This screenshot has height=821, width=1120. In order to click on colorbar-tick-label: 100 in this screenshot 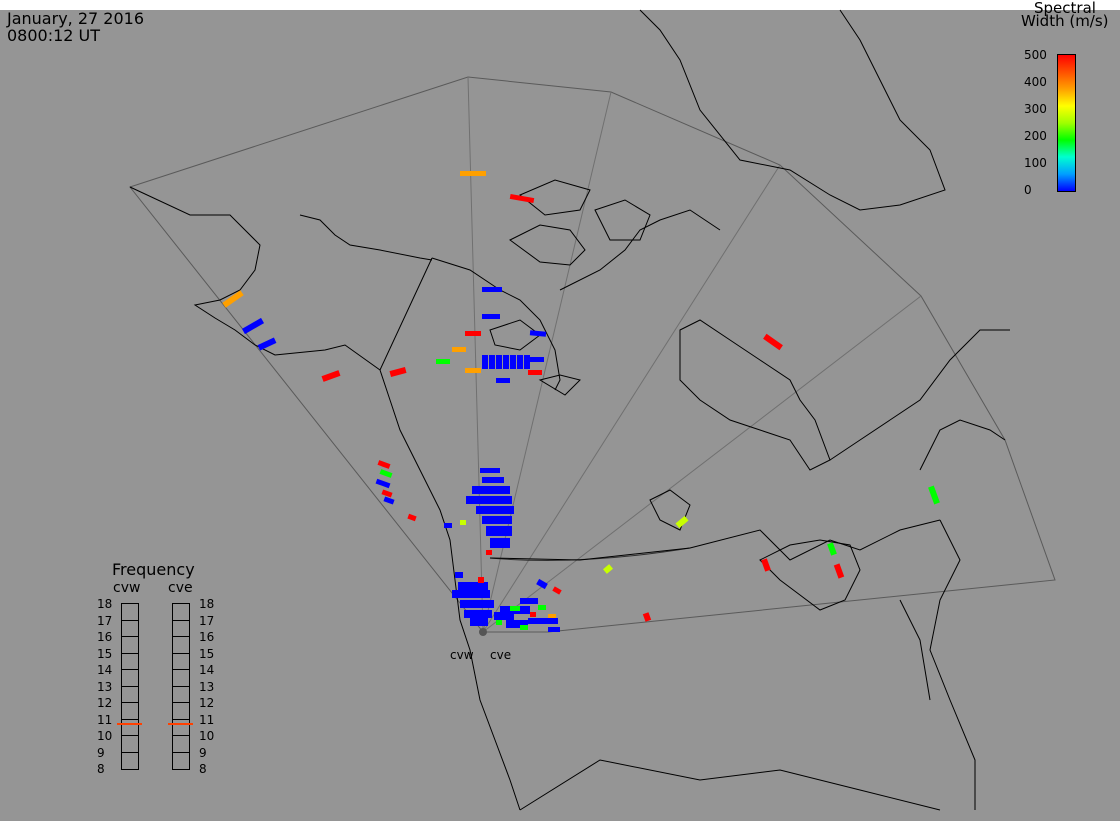, I will do `click(1035, 163)`.